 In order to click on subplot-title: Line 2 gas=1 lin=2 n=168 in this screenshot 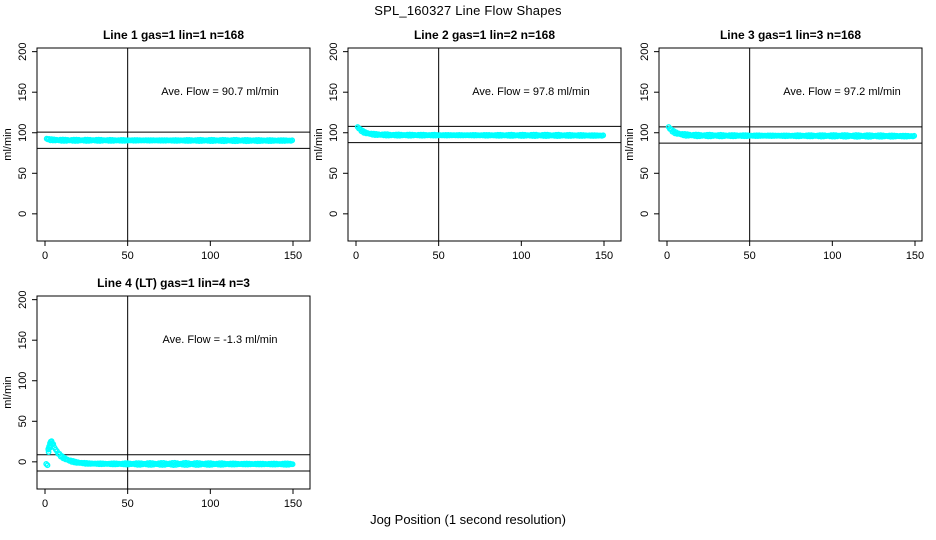, I will do `click(484, 35)`.